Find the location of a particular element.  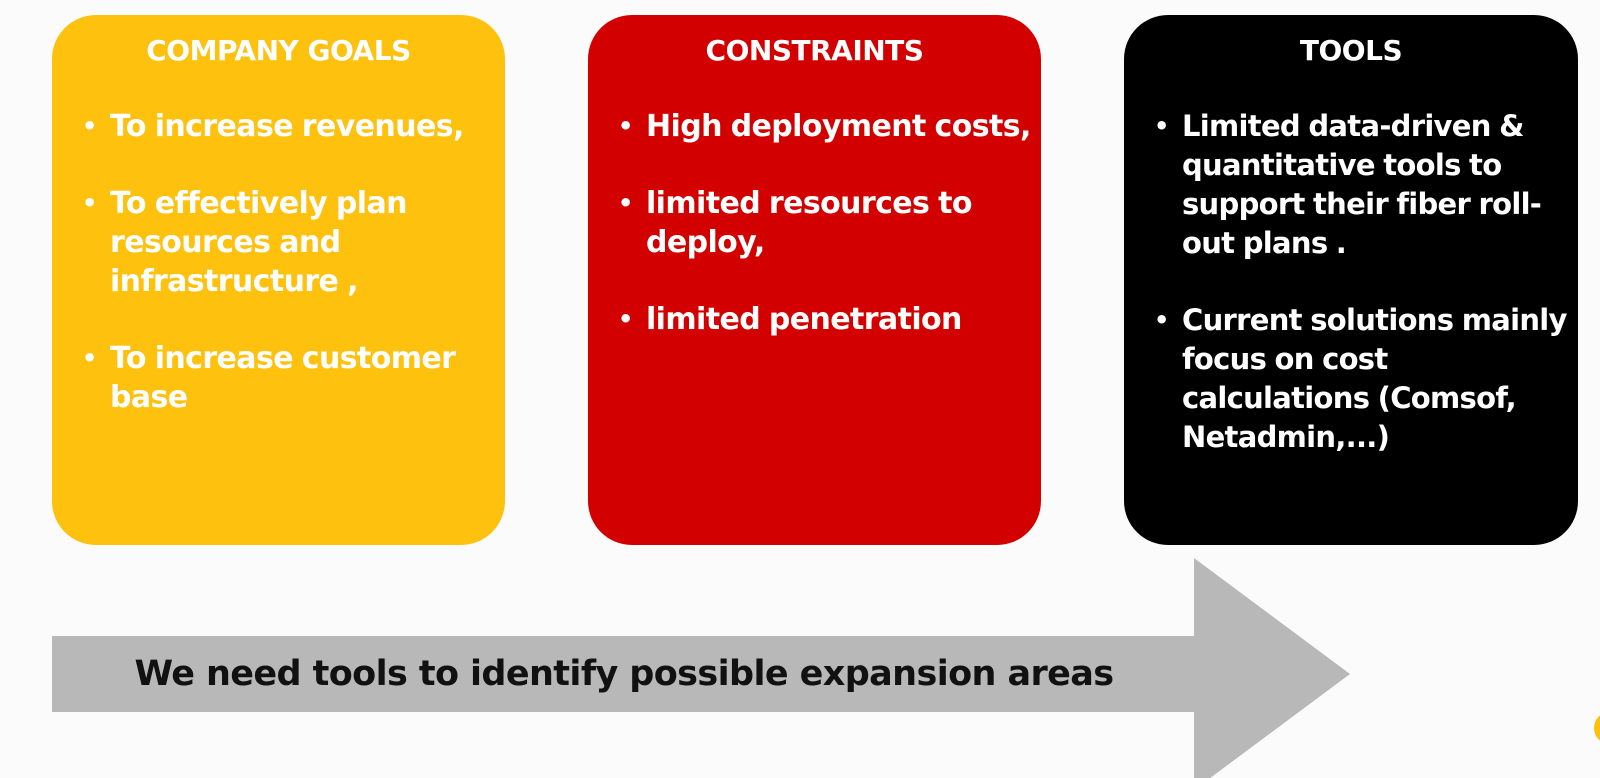

company-goals-title: COMPANY GOALS is located at coordinates (278, 50).